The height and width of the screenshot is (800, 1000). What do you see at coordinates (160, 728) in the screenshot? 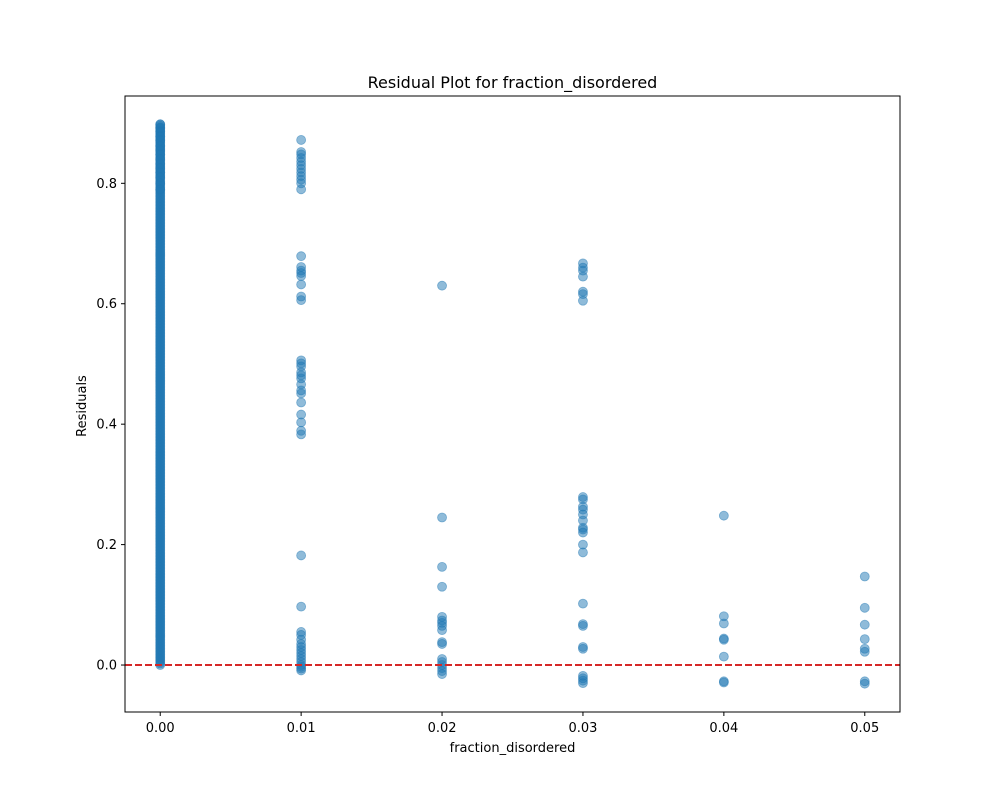
I see `x-tick-label: 0.00` at bounding box center [160, 728].